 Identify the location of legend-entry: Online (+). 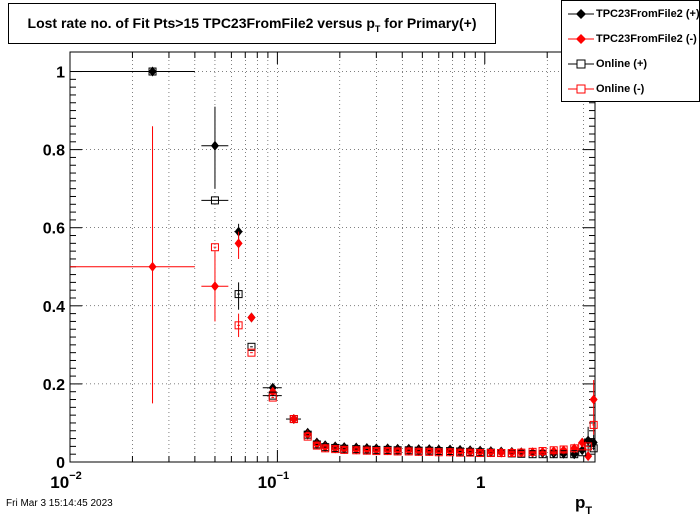
(631, 64).